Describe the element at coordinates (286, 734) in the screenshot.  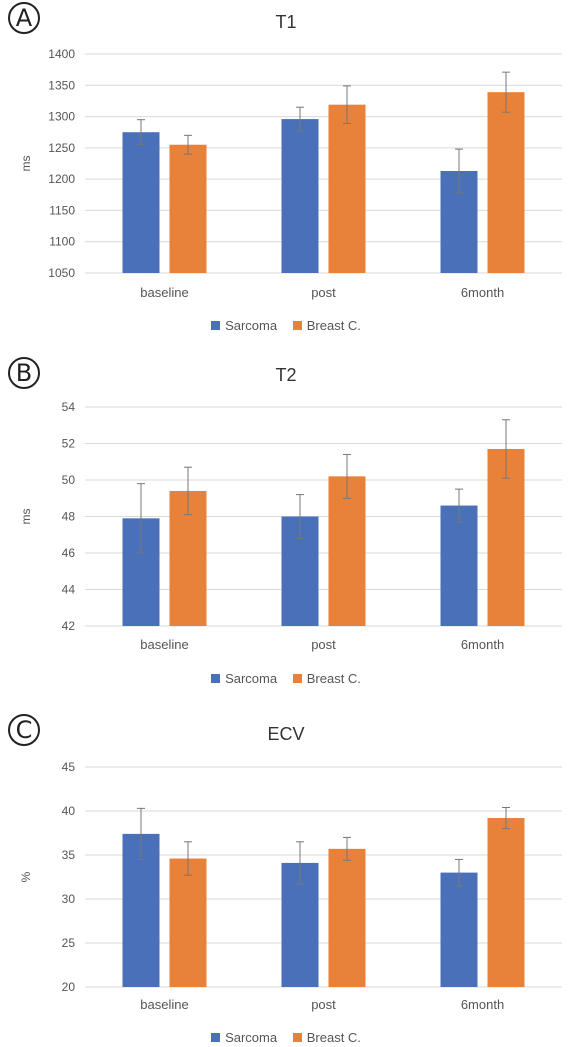
I see `chart-title: ECV` at that location.